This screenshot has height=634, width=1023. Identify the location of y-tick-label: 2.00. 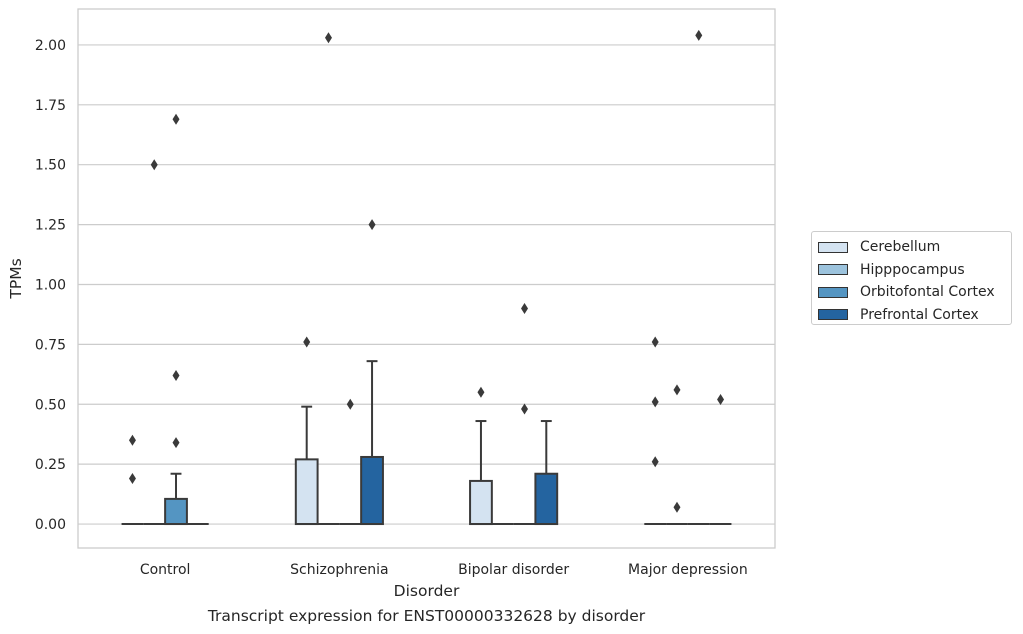
(50, 46).